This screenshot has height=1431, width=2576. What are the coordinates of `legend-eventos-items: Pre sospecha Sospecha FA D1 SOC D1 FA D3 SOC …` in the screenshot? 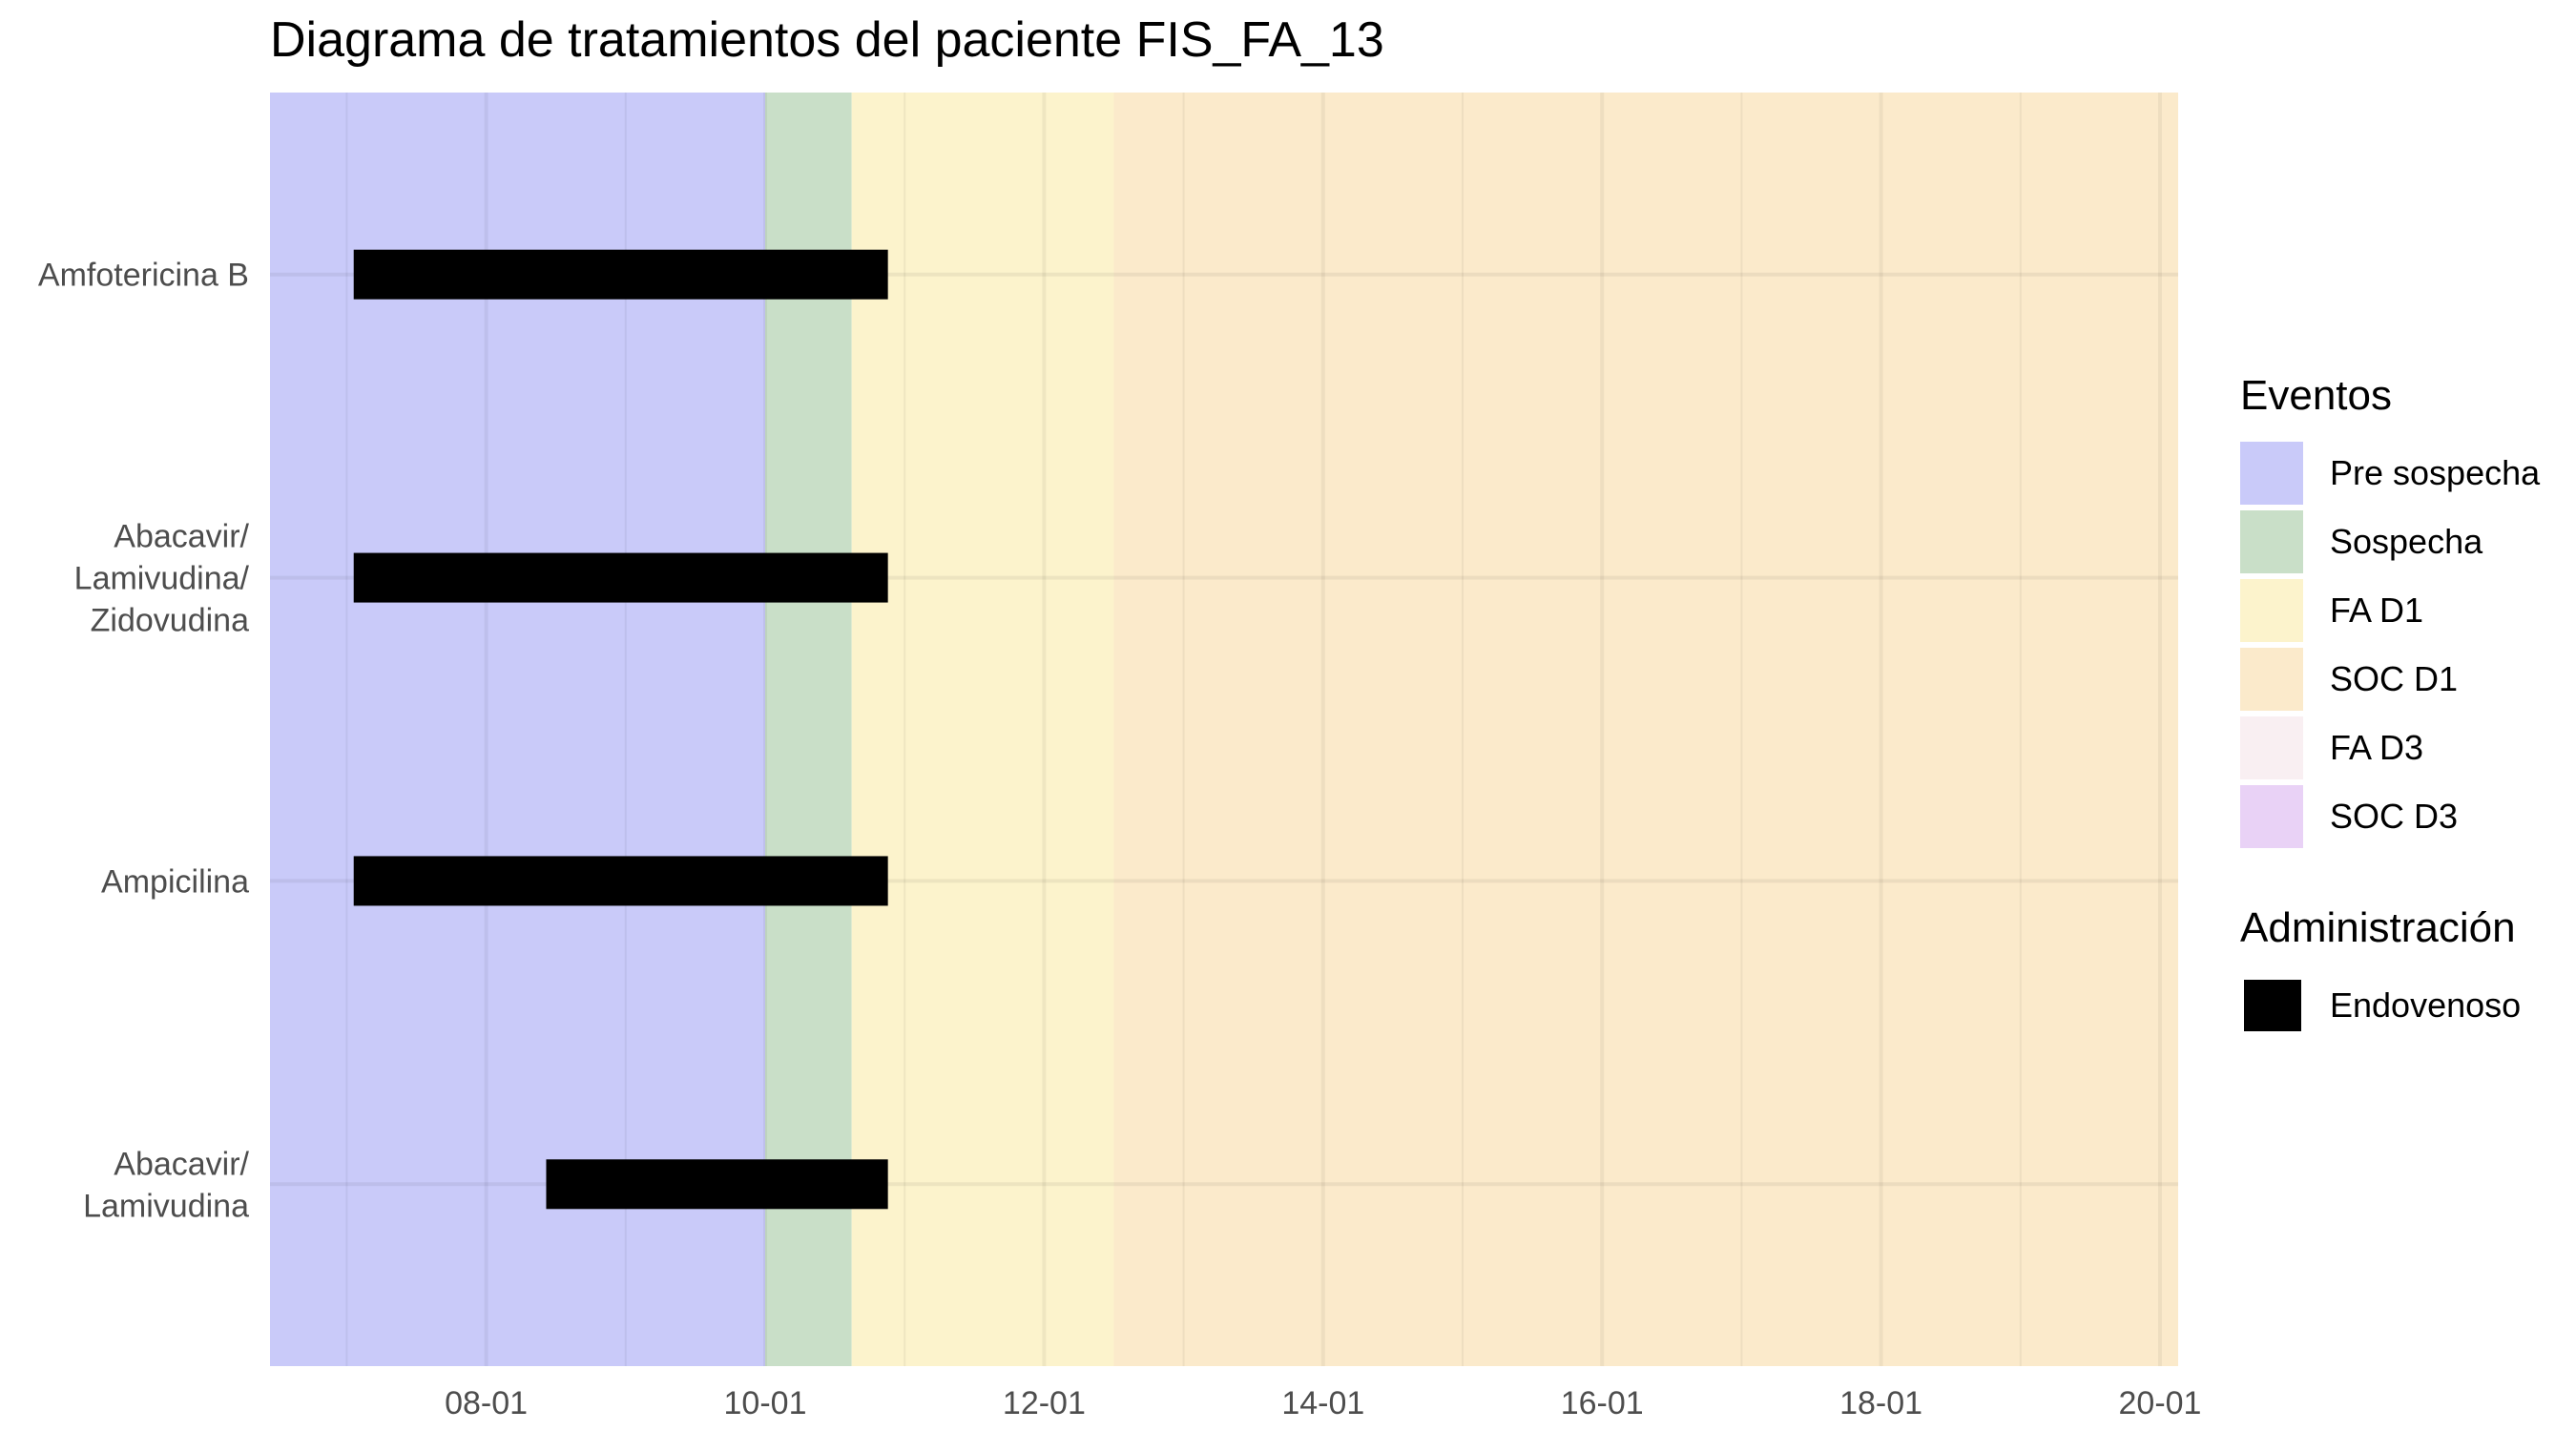 It's located at (2390, 645).